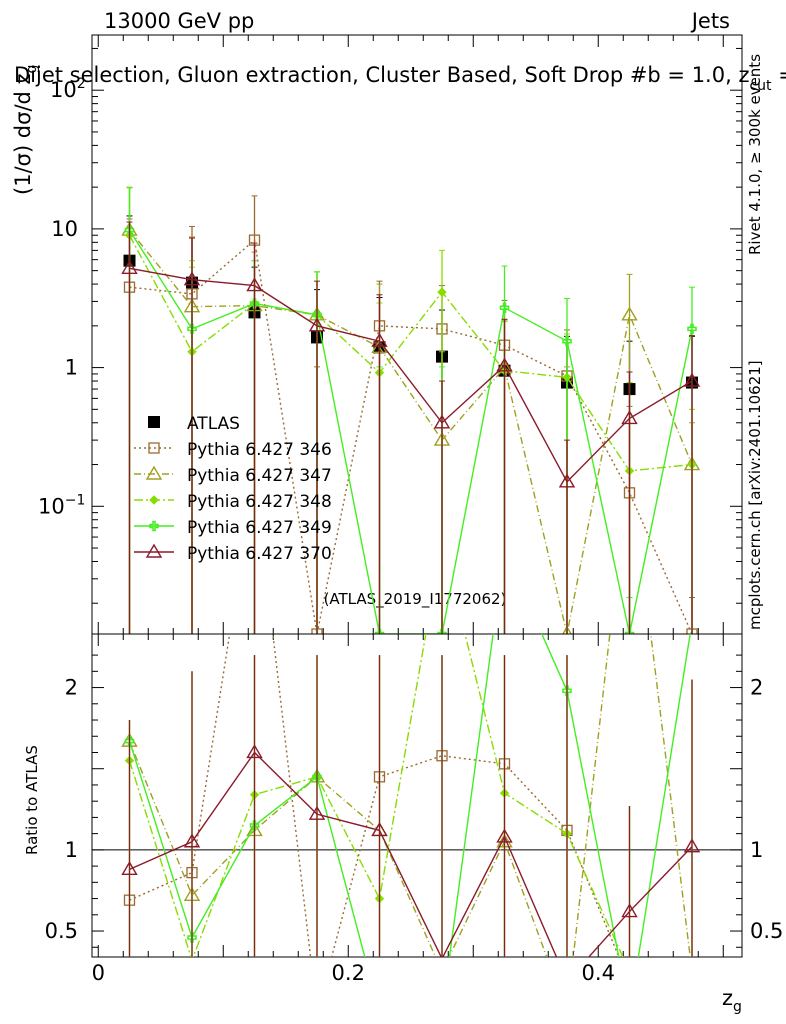 This screenshot has height=1024, width=786. What do you see at coordinates (61, 931) in the screenshot?
I see `ratio-y-tick-label: 0.5` at bounding box center [61, 931].